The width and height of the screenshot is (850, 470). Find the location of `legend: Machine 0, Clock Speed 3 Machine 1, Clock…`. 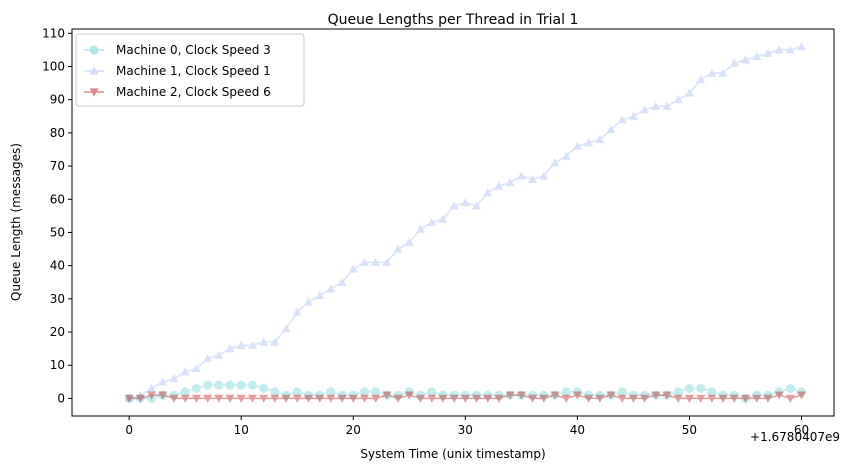

legend: Machine 0, Clock Speed 3 Machine 1, Clock… is located at coordinates (190, 70).